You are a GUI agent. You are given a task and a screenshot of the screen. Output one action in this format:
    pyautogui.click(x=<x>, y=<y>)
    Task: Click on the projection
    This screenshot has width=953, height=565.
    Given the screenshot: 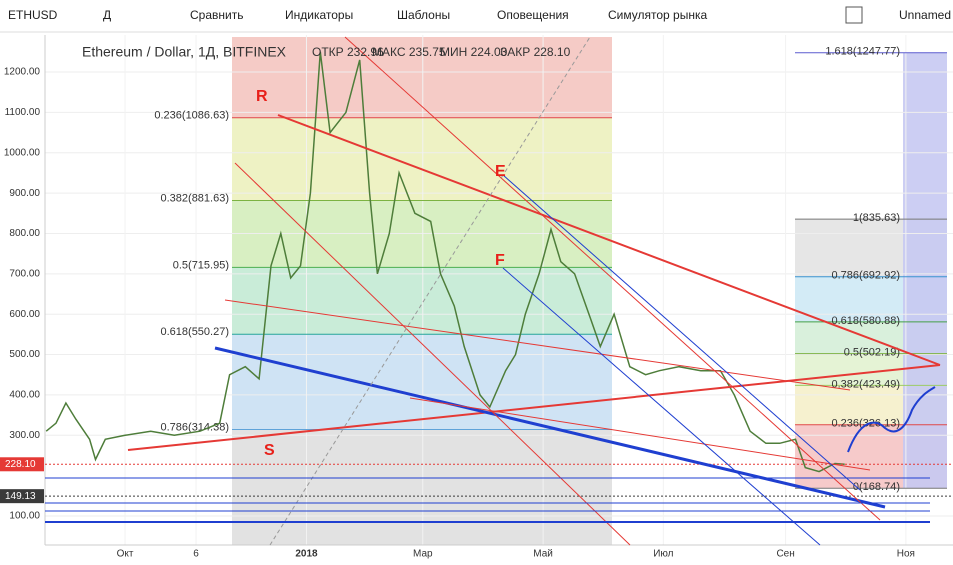 What is the action you would take?
    pyautogui.click(x=891, y=419)
    